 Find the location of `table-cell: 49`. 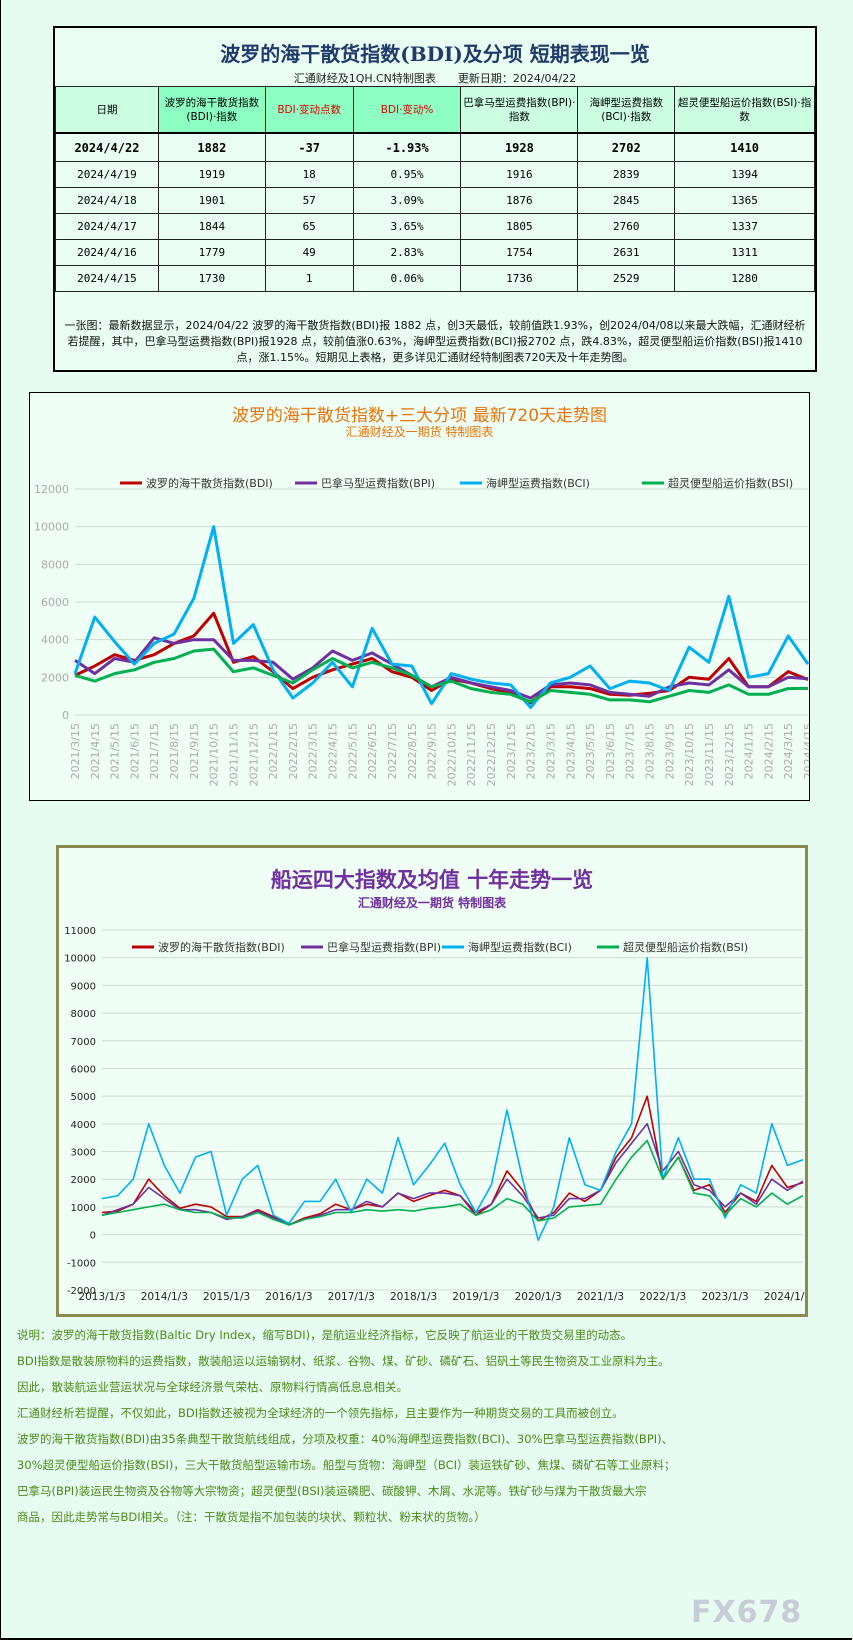

table-cell: 49 is located at coordinates (309, 252).